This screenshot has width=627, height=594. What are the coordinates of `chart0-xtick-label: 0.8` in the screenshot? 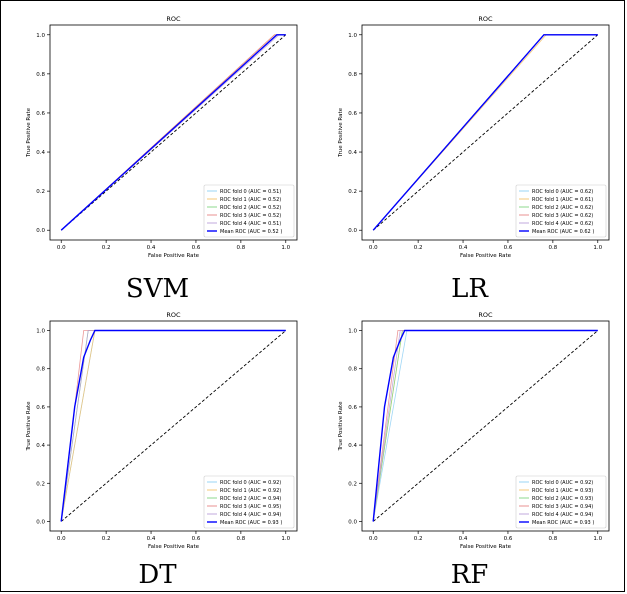 It's located at (240, 248).